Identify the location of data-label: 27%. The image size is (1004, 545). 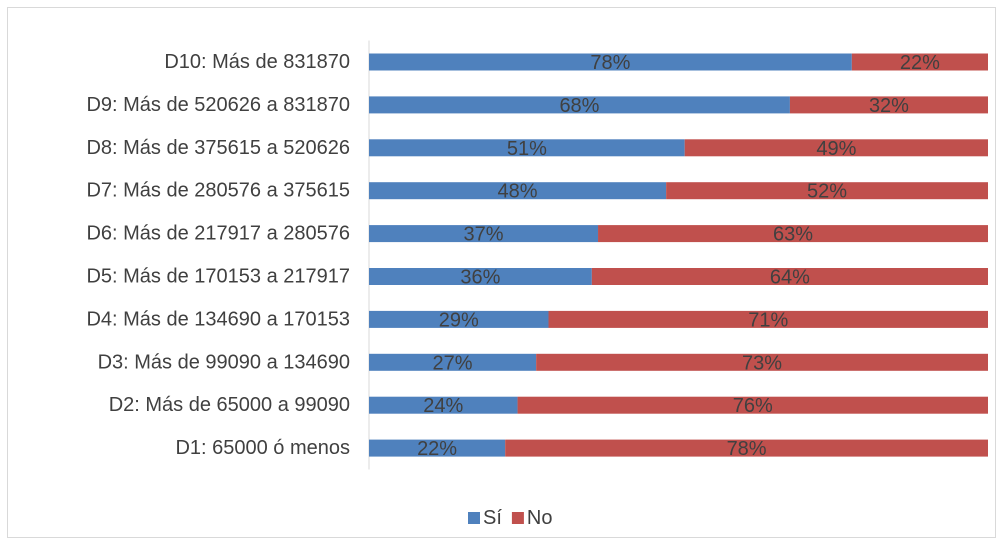
(453, 363).